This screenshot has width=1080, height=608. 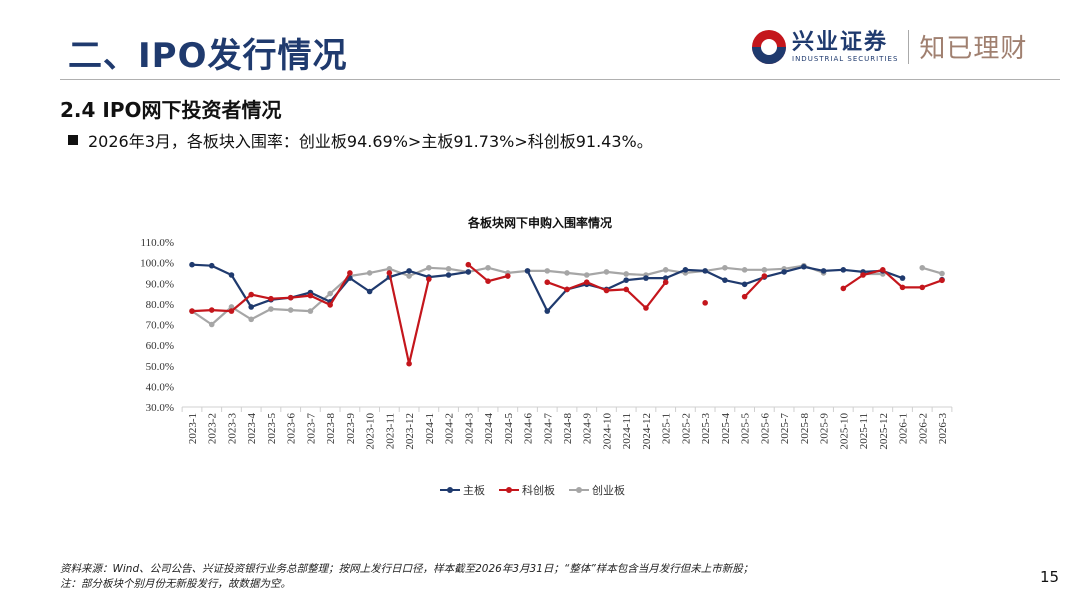 What do you see at coordinates (607, 431) in the screenshot?
I see `x-tick-label: 2024-10` at bounding box center [607, 431].